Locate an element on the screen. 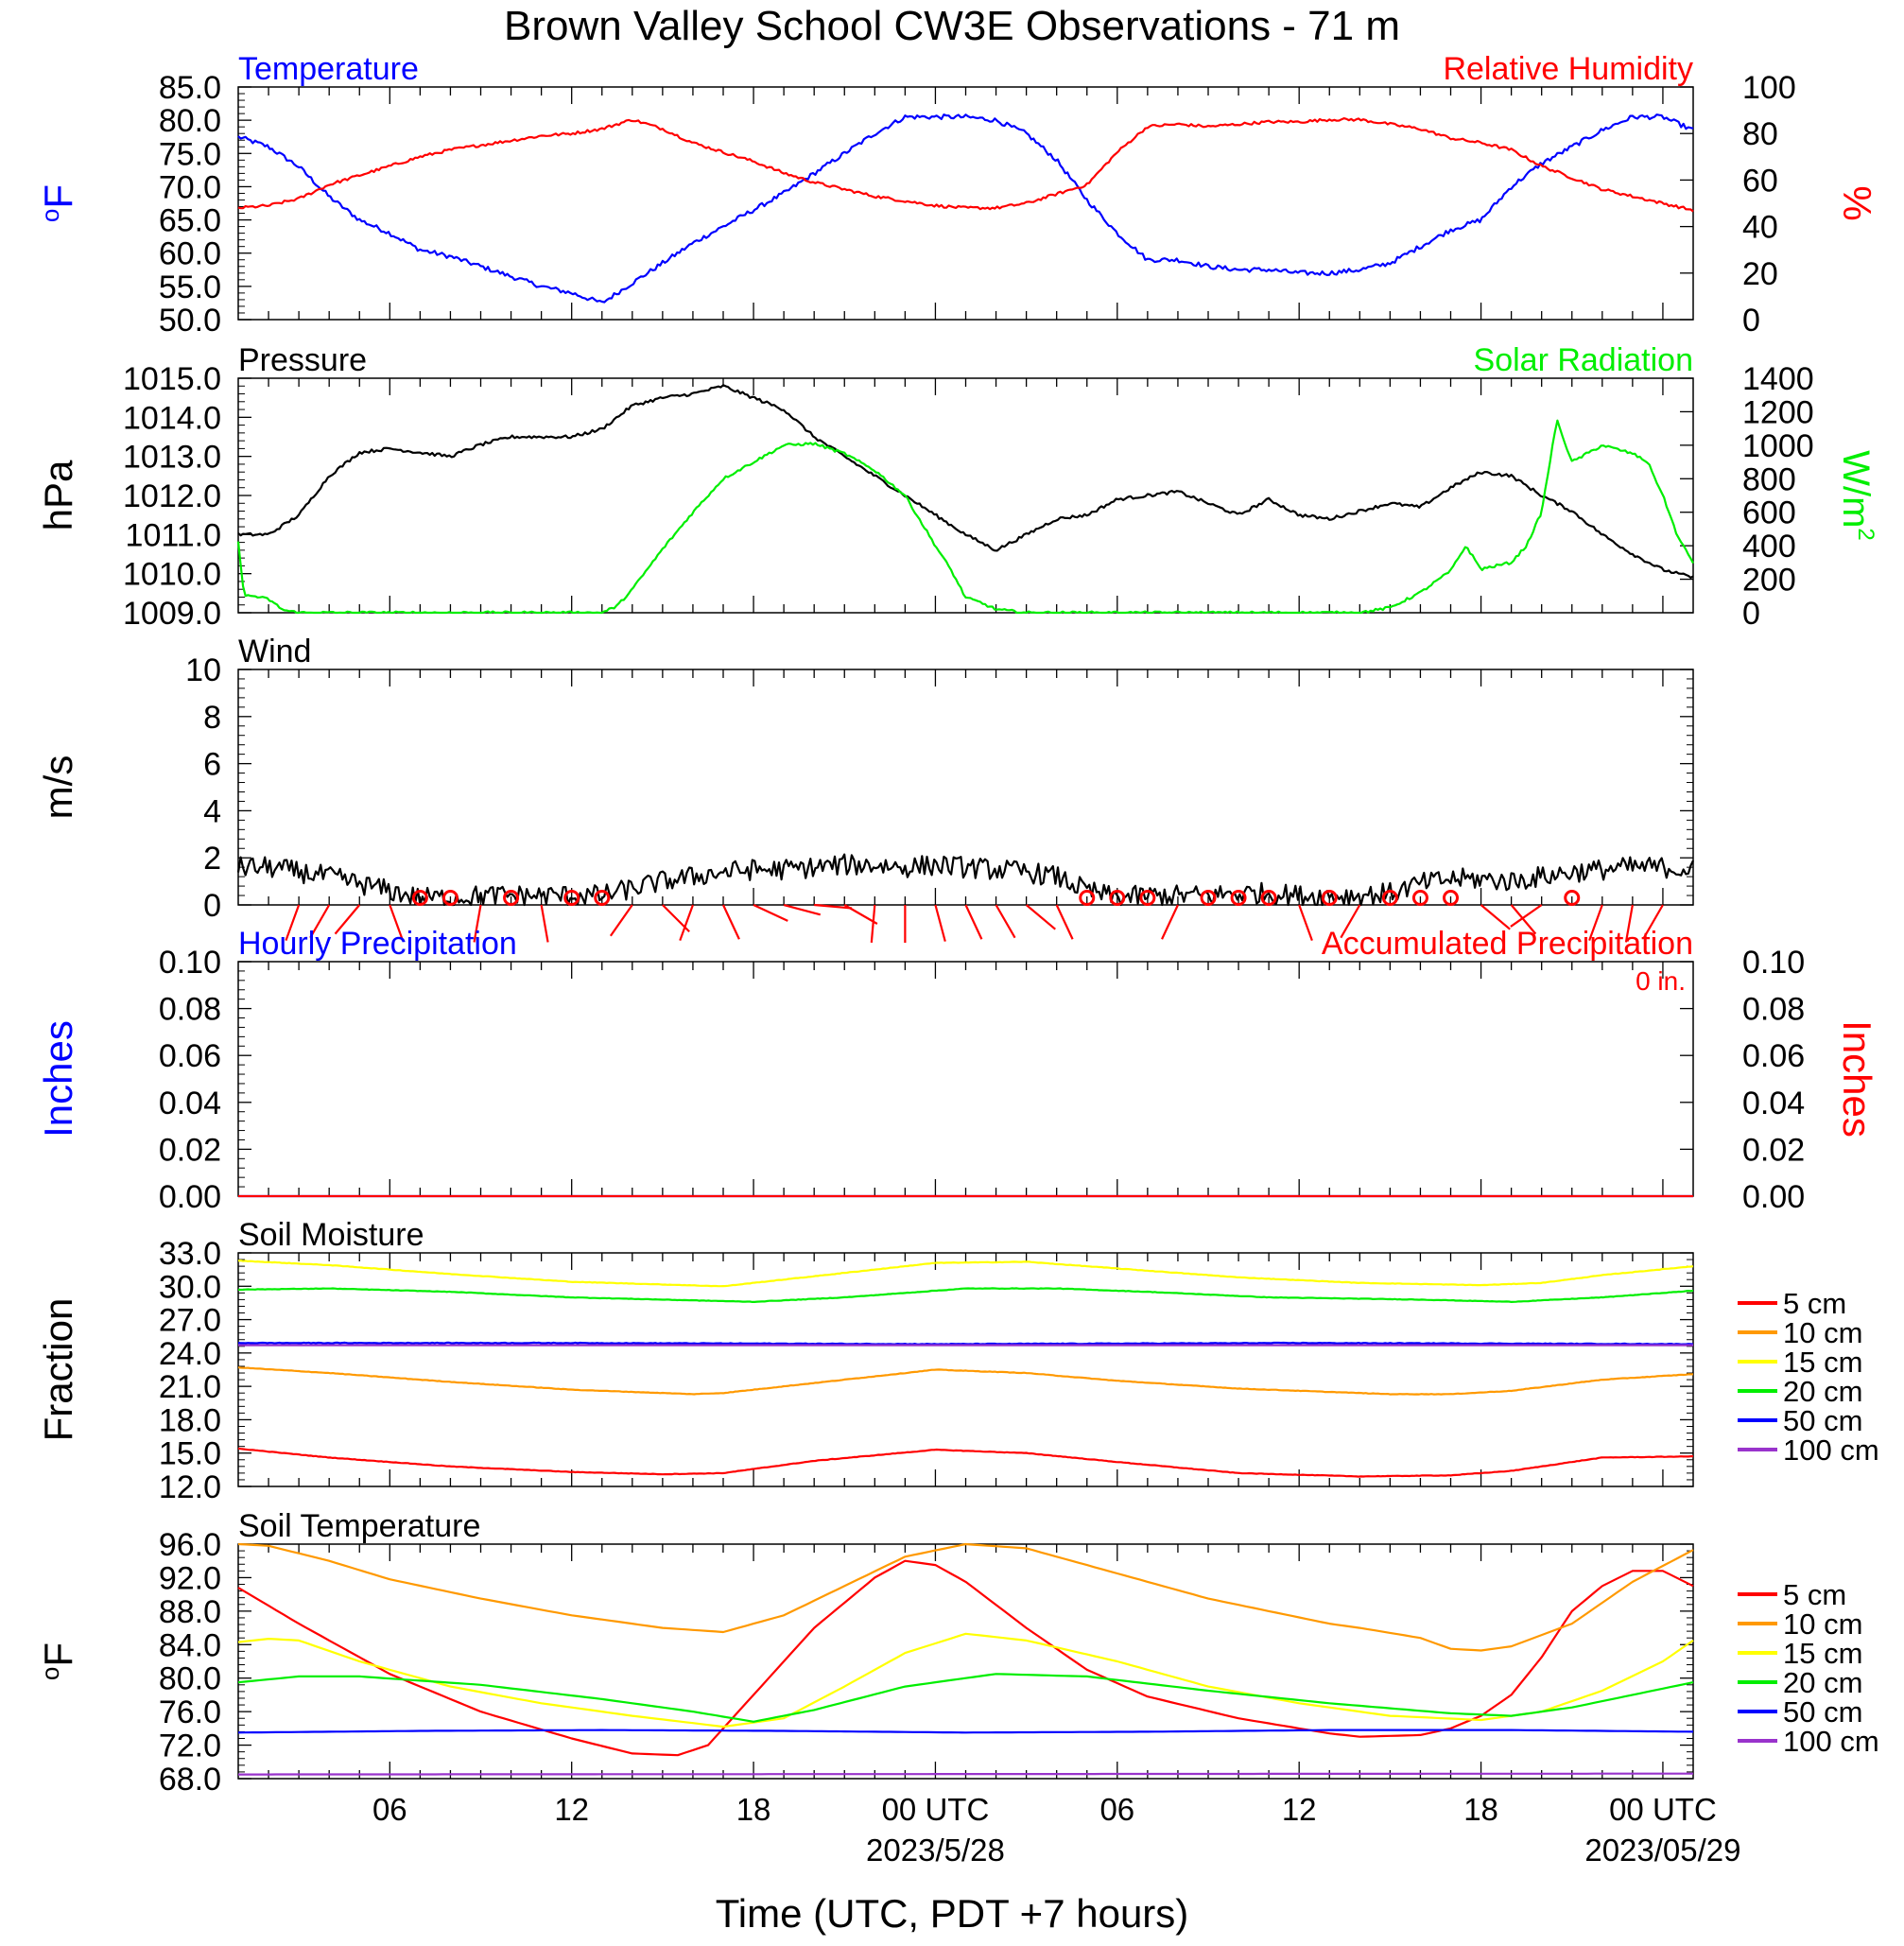 The width and height of the screenshot is (1904, 1946). y-tick-label-left: 85.0 is located at coordinates (190, 88).